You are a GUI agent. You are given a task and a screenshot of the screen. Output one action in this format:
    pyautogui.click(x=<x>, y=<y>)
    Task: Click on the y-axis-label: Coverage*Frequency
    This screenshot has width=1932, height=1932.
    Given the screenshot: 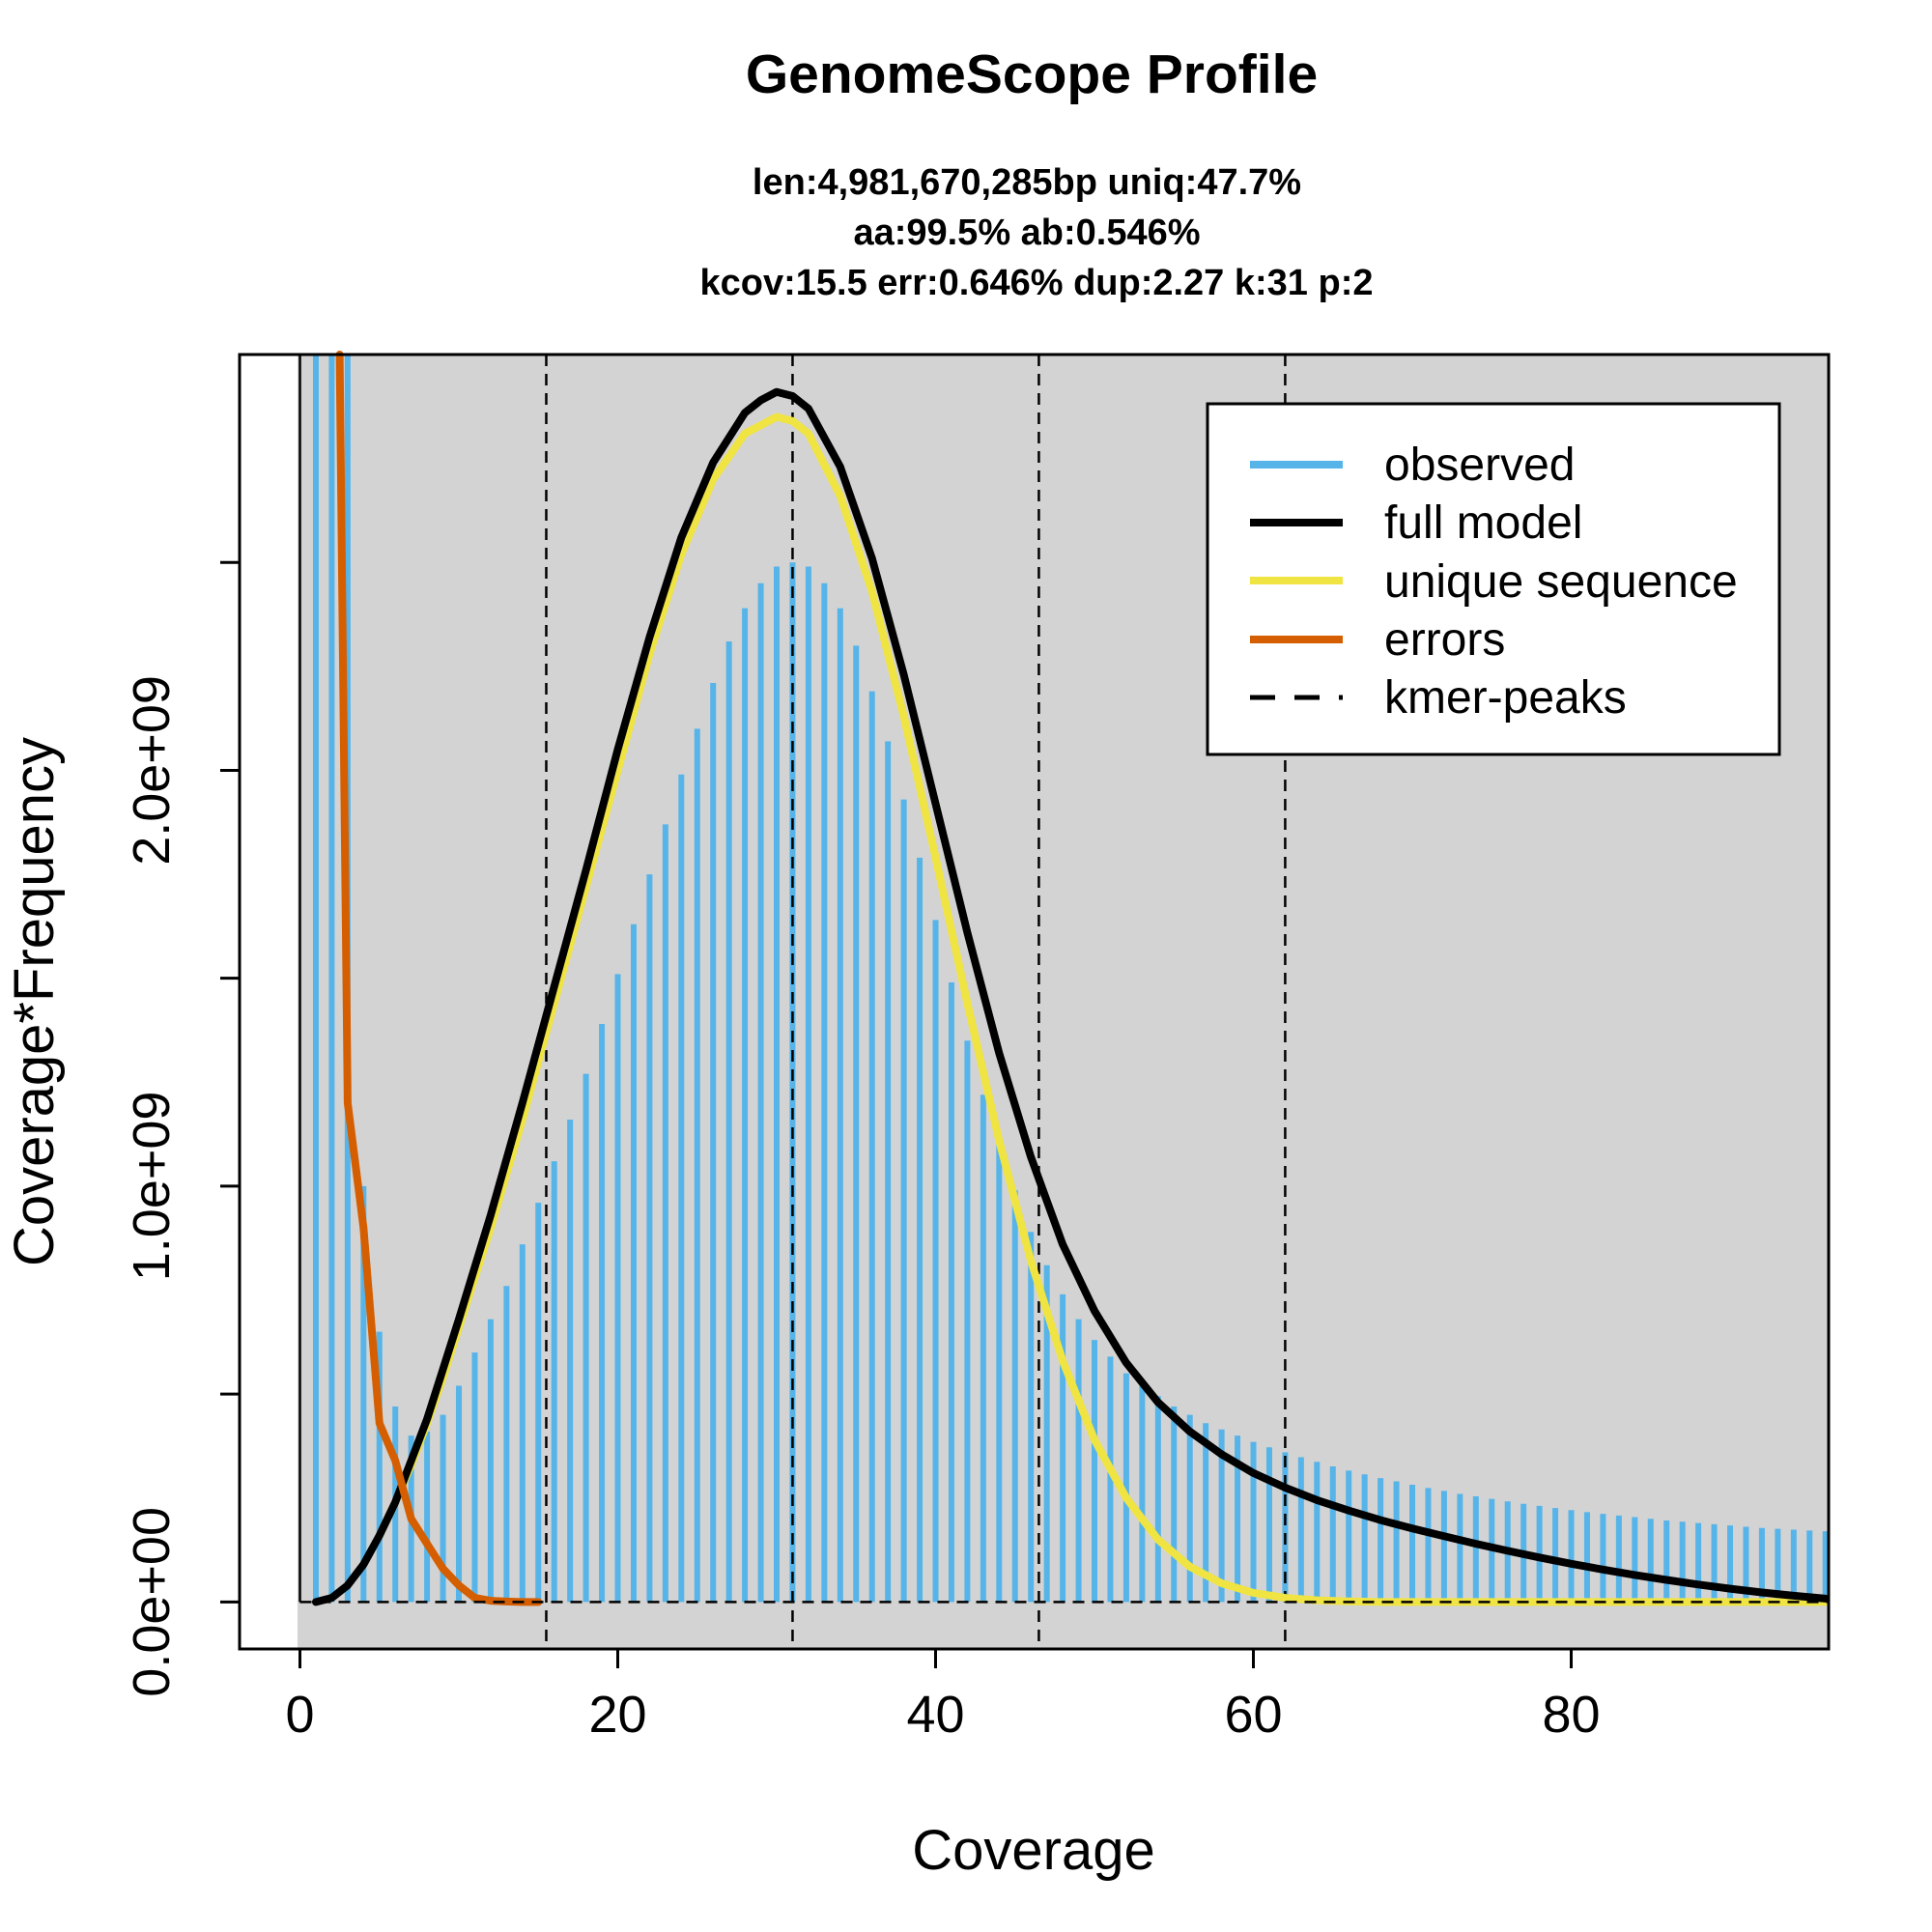 What is the action you would take?
    pyautogui.click(x=34, y=1002)
    